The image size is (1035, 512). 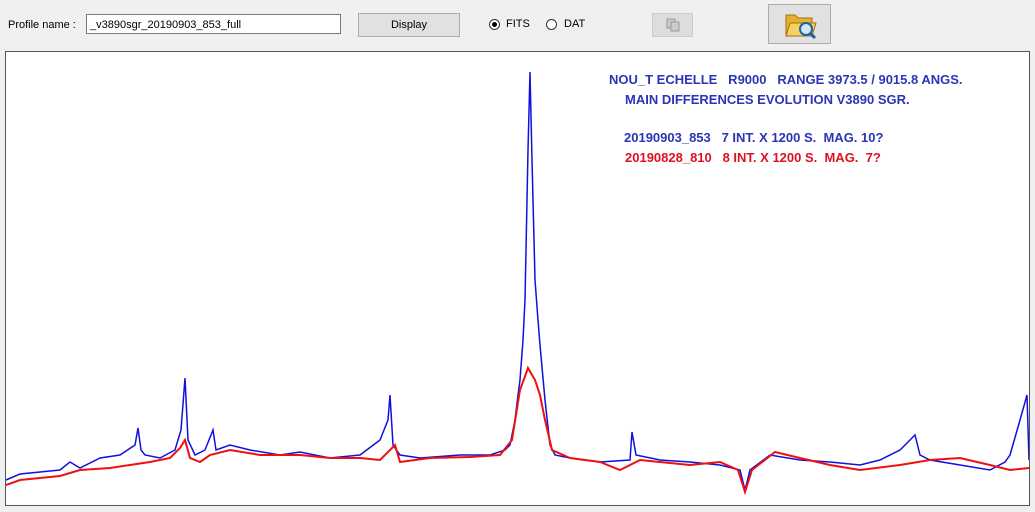 What do you see at coordinates (518, 24) in the screenshot?
I see `fits-label: FITS` at bounding box center [518, 24].